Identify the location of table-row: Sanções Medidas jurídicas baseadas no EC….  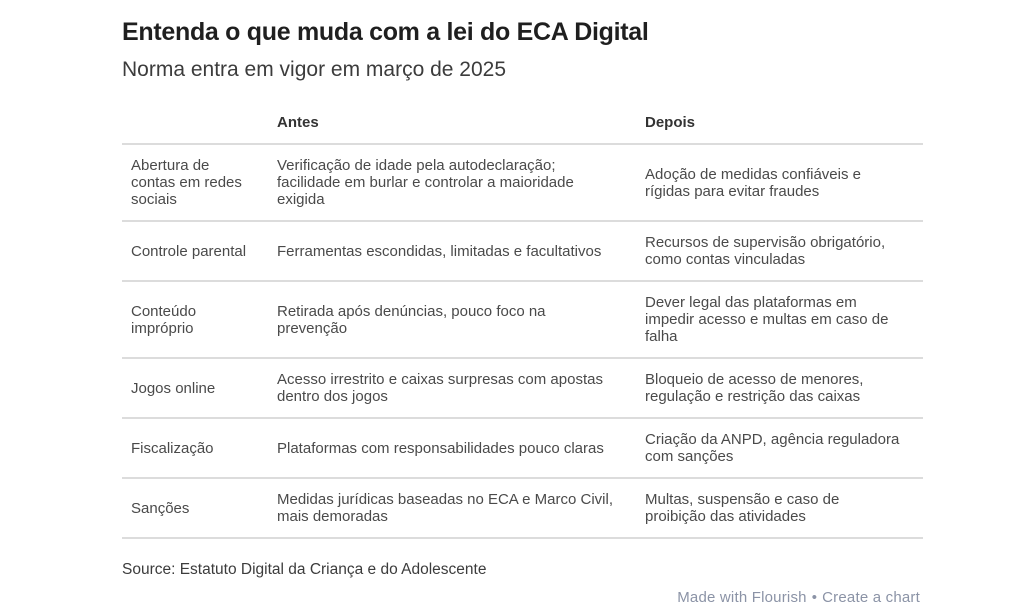
(522, 509).